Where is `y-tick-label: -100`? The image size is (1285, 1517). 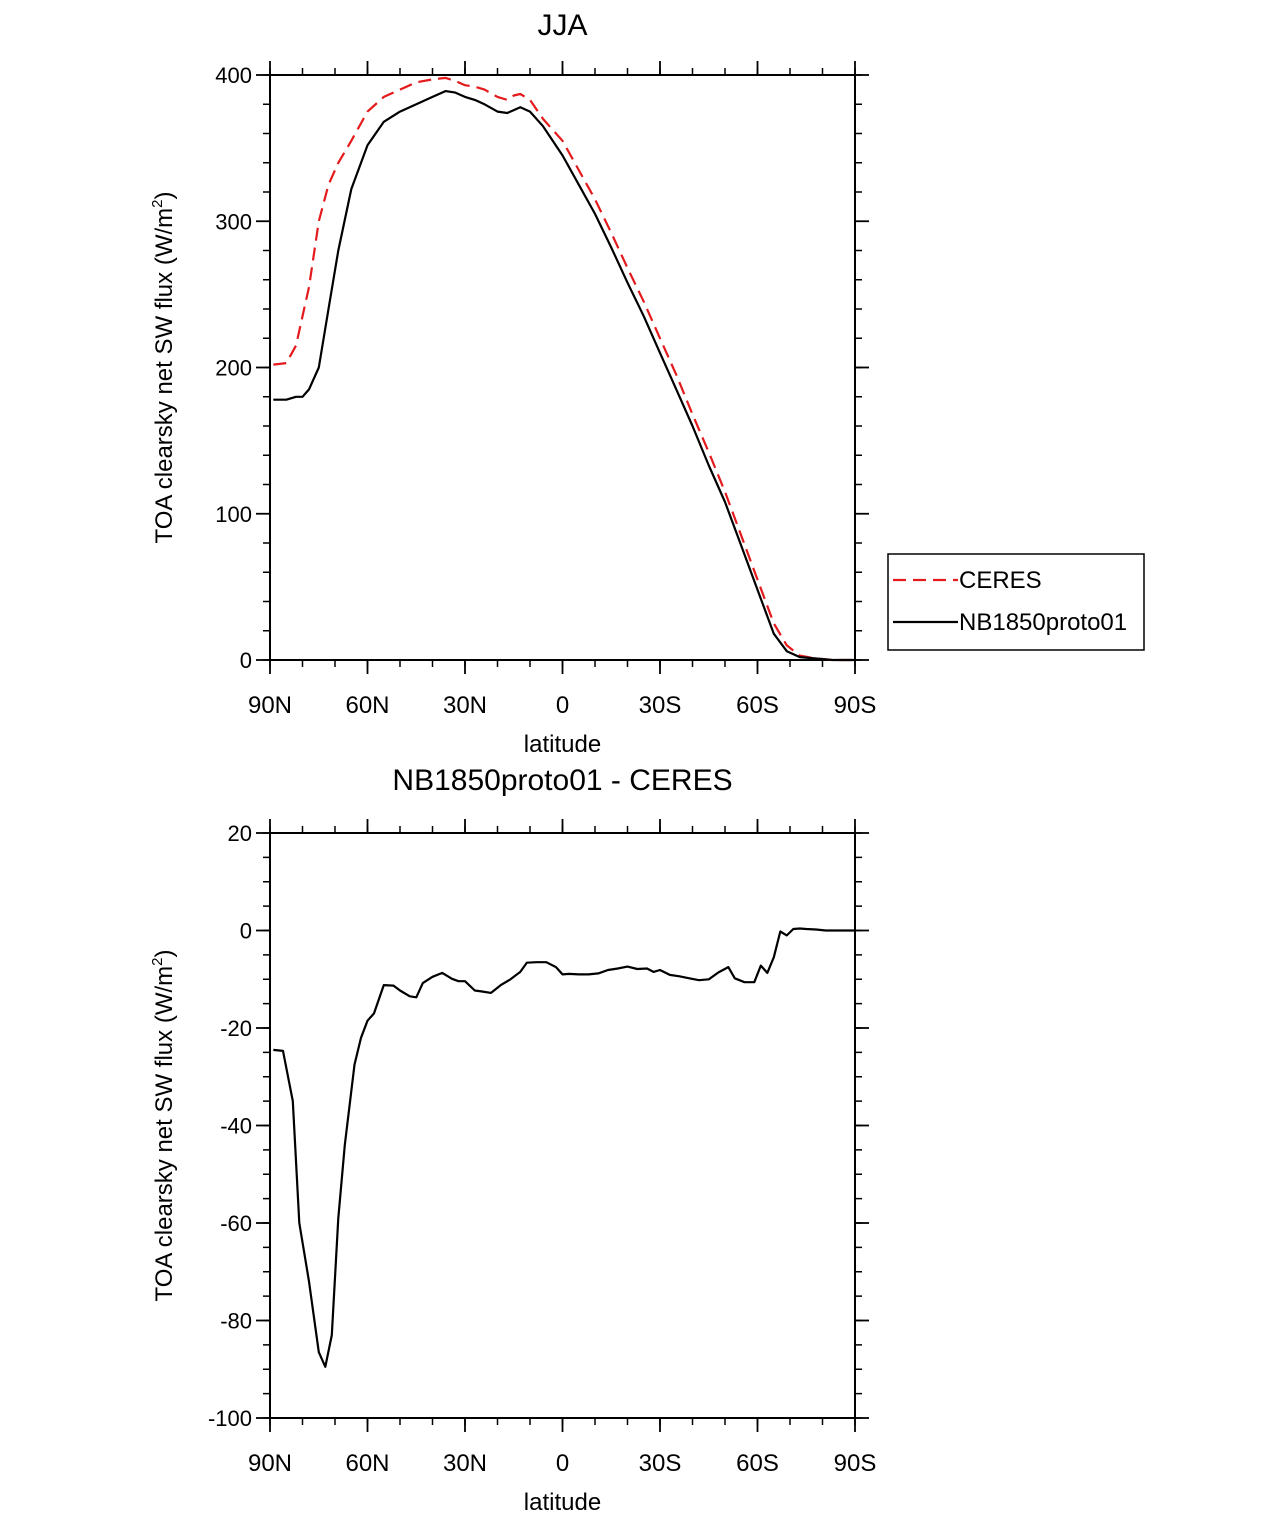 y-tick-label: -100 is located at coordinates (230, 1418).